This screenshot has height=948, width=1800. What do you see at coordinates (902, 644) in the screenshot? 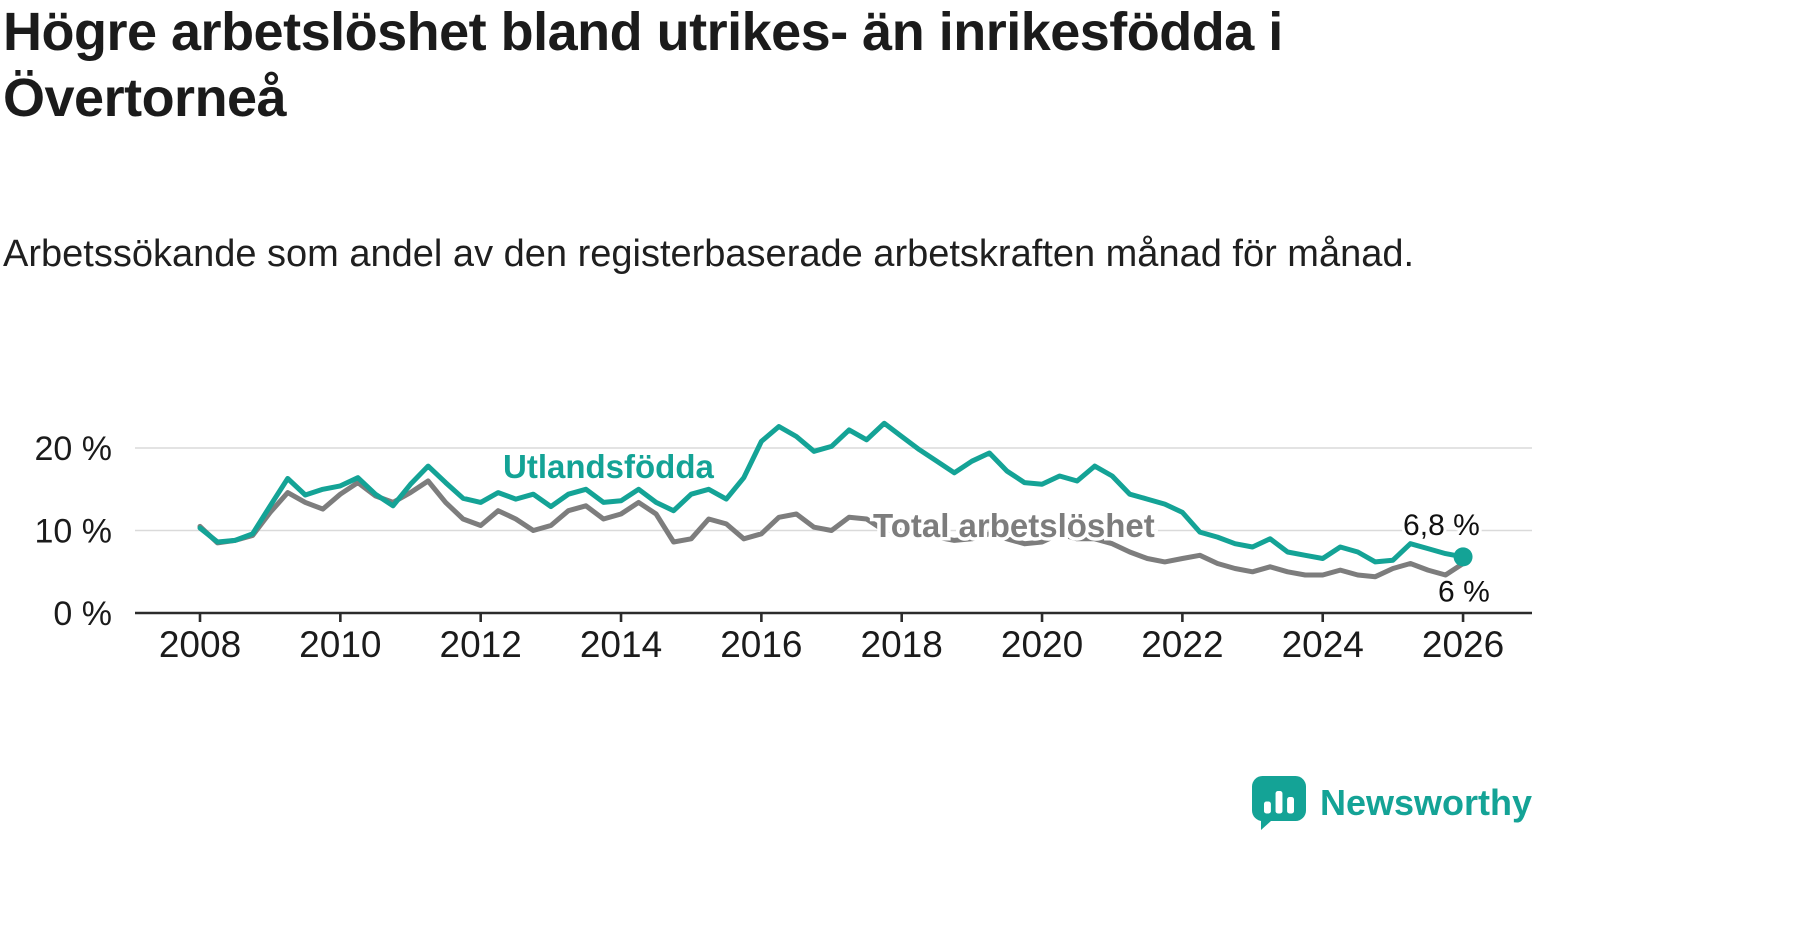
I see `x-tick-label: 2018` at bounding box center [902, 644].